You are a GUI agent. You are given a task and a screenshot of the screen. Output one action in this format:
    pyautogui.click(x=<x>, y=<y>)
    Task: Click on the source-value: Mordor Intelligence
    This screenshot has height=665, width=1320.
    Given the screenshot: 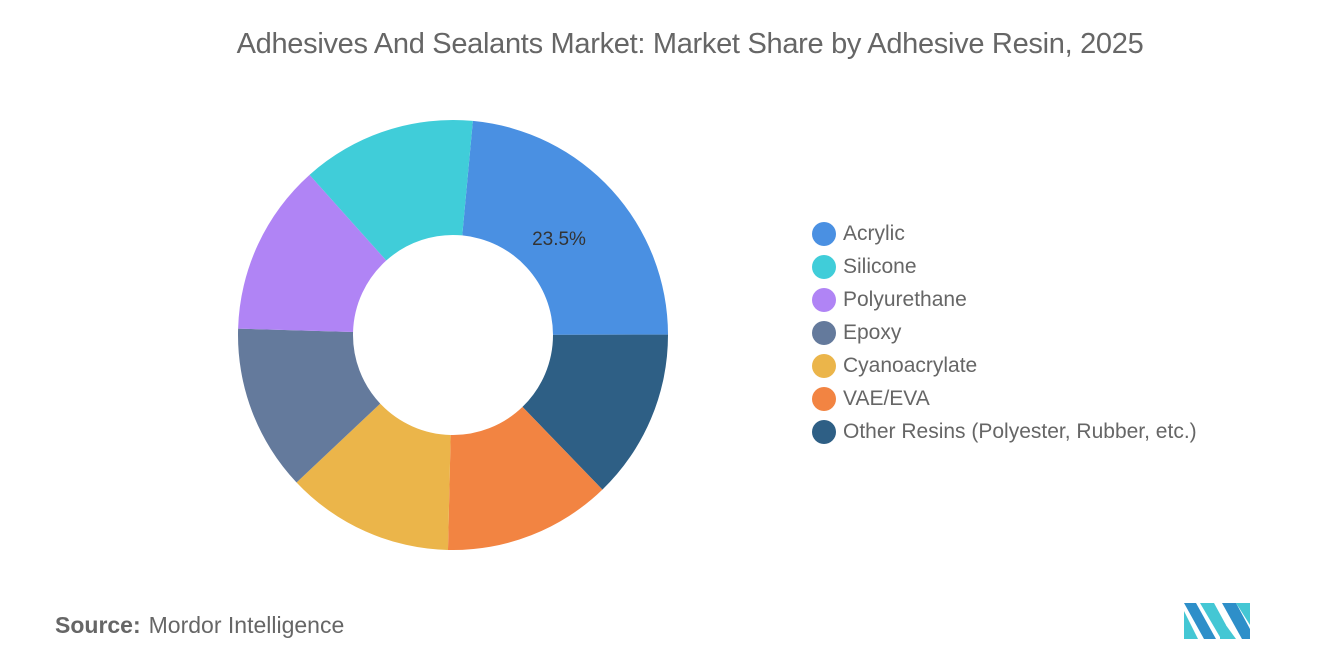 What is the action you would take?
    pyautogui.click(x=246, y=625)
    